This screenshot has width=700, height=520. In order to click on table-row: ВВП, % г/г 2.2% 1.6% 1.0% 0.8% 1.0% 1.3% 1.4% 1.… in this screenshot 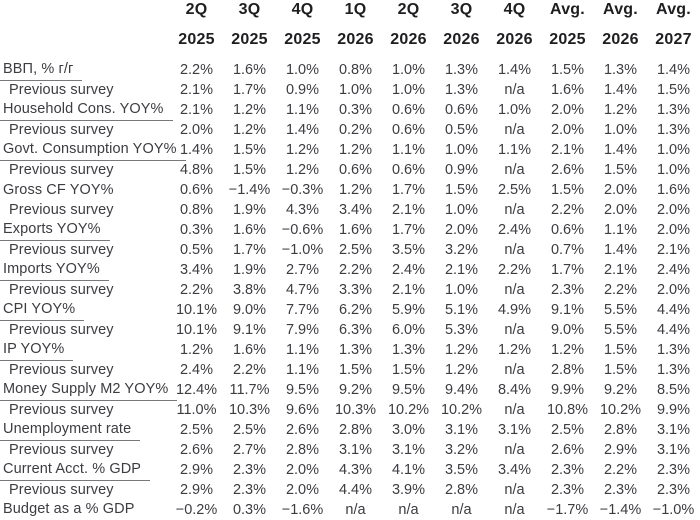, I will do `click(350, 70)`.